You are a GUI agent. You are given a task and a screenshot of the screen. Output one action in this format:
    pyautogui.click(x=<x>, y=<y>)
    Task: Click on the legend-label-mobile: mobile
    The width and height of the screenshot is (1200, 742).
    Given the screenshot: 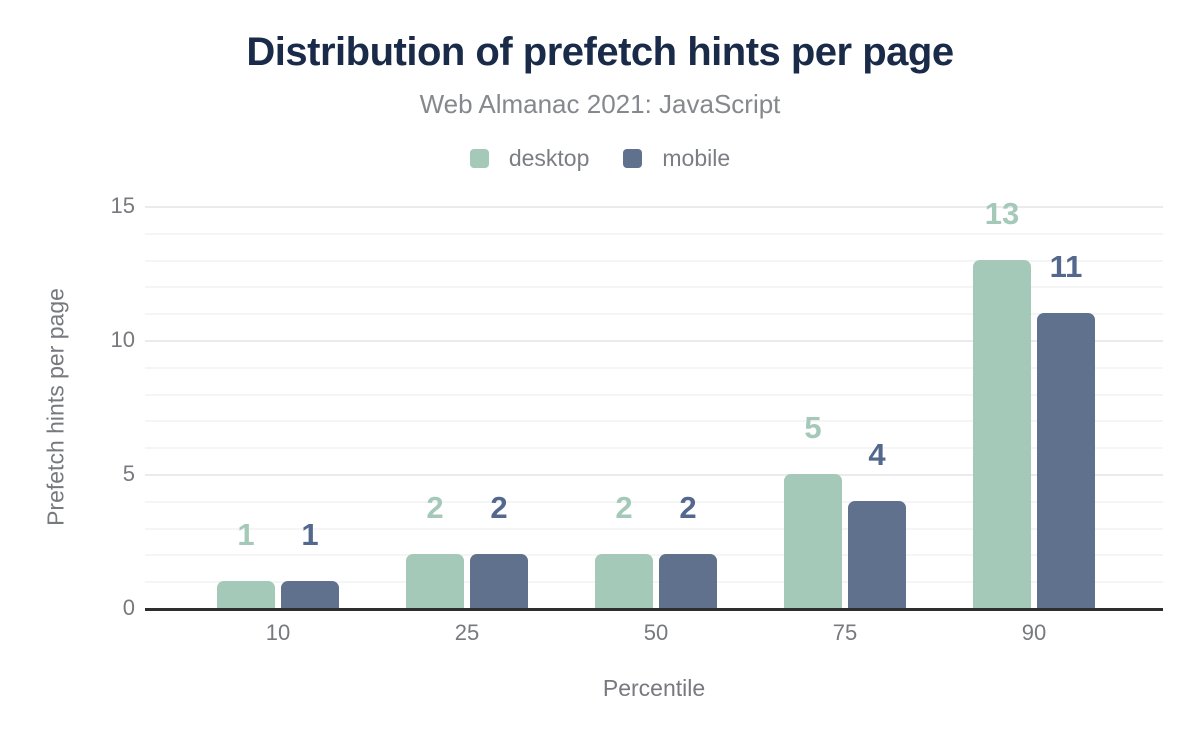 What is the action you would take?
    pyautogui.click(x=696, y=158)
    